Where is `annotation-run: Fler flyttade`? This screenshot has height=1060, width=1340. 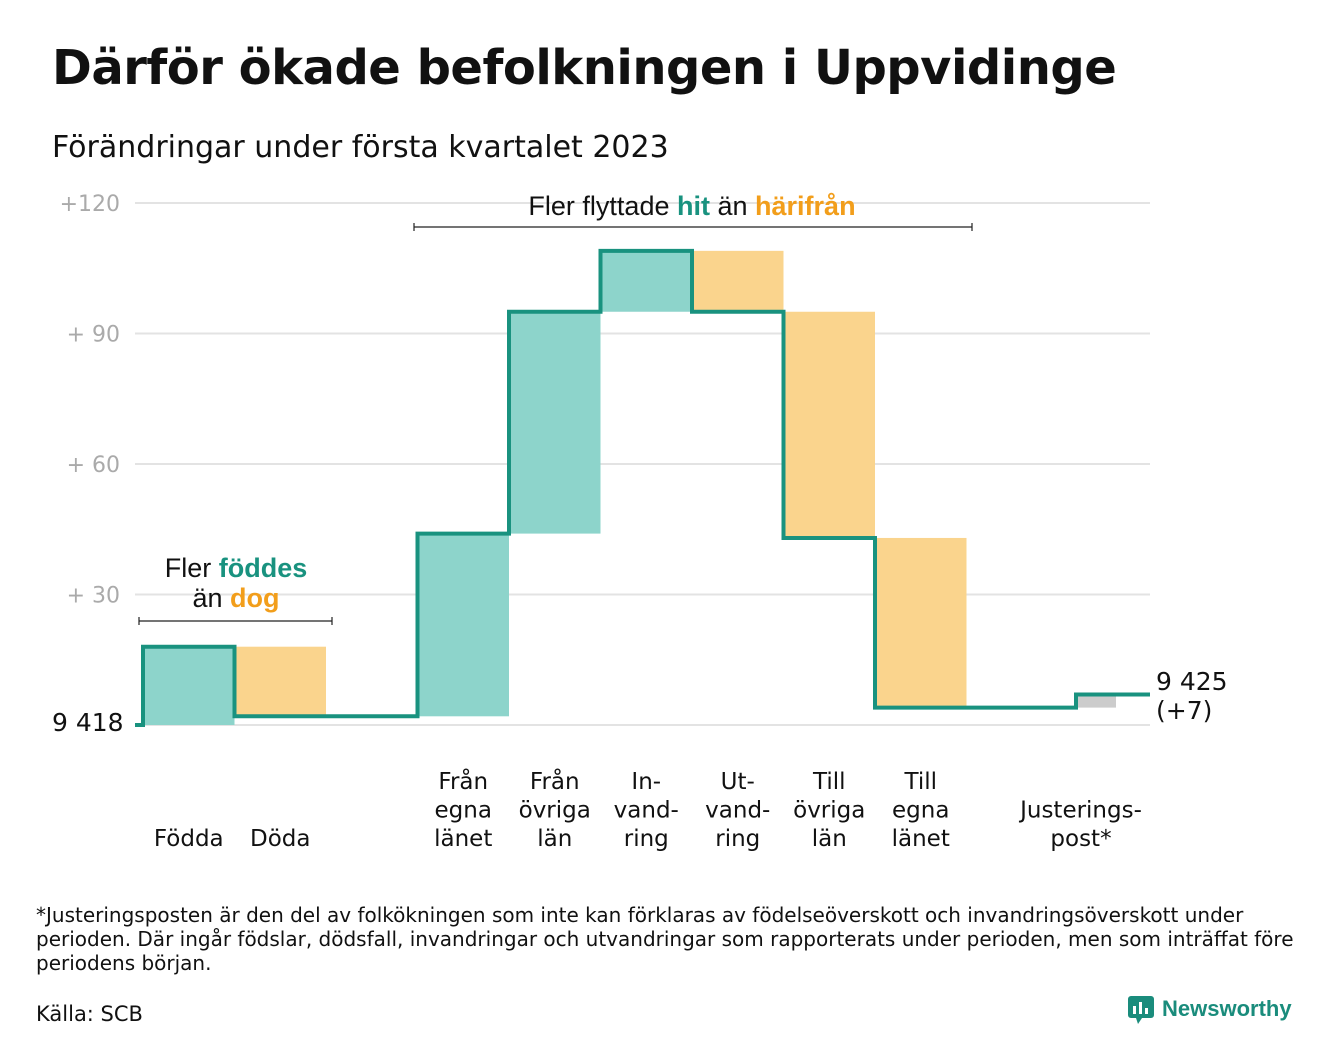 annotation-run: Fler flyttade is located at coordinates (602, 206).